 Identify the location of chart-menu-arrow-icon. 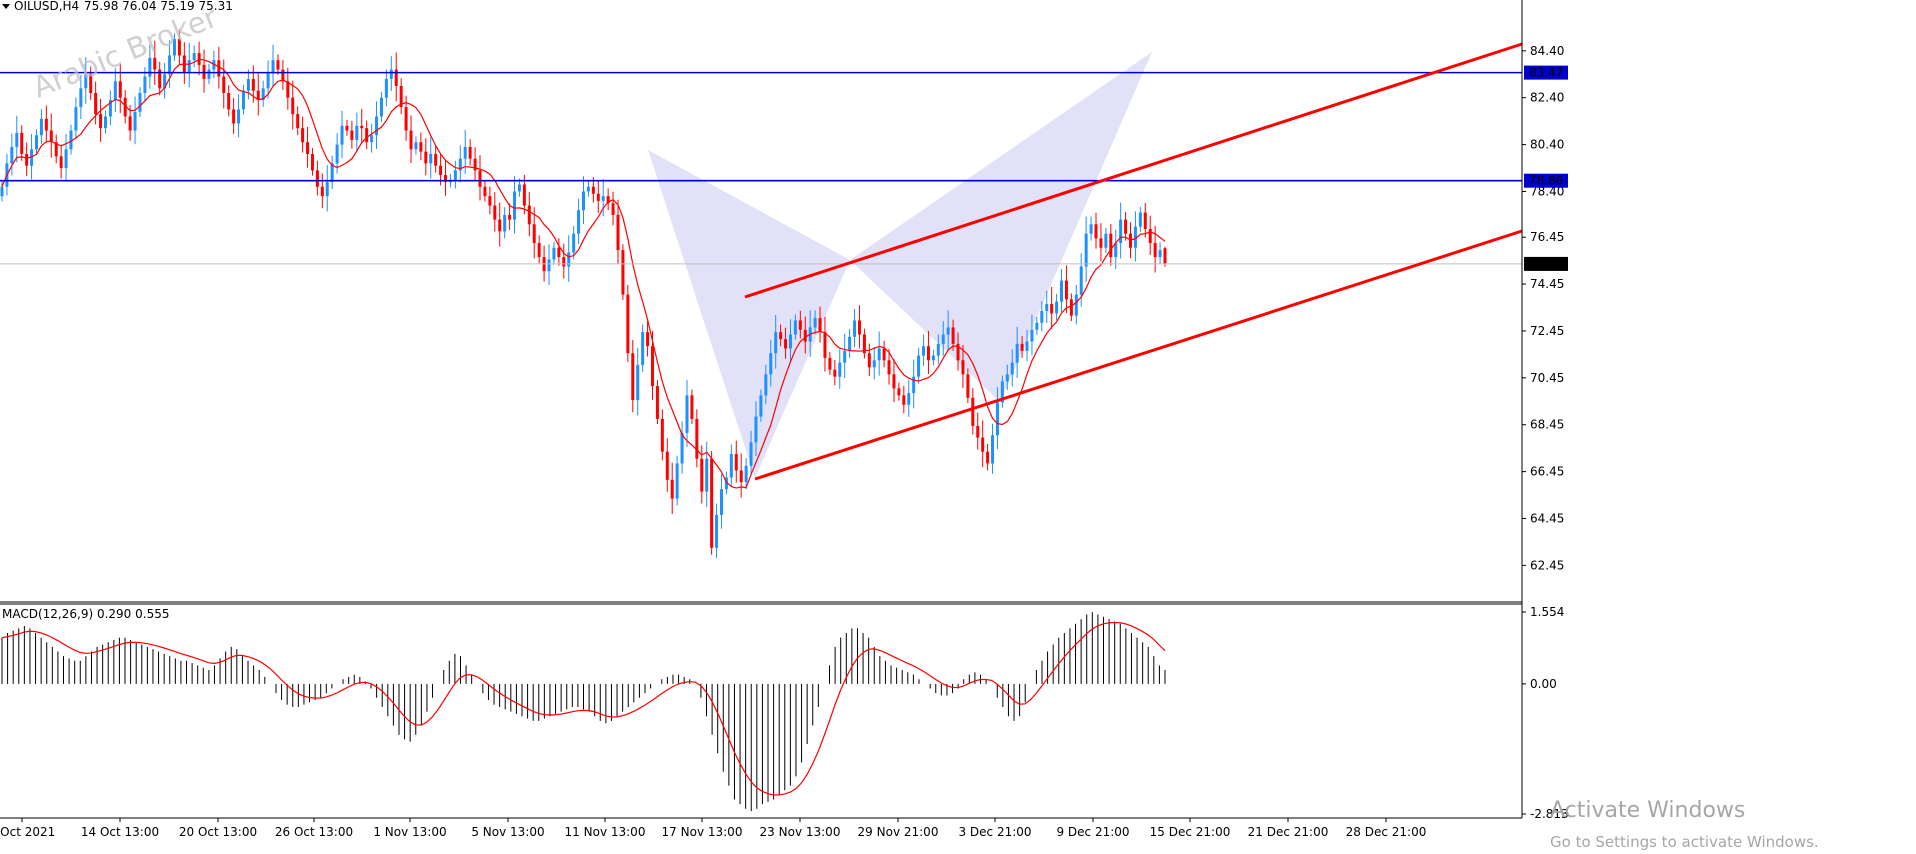
(6, 6).